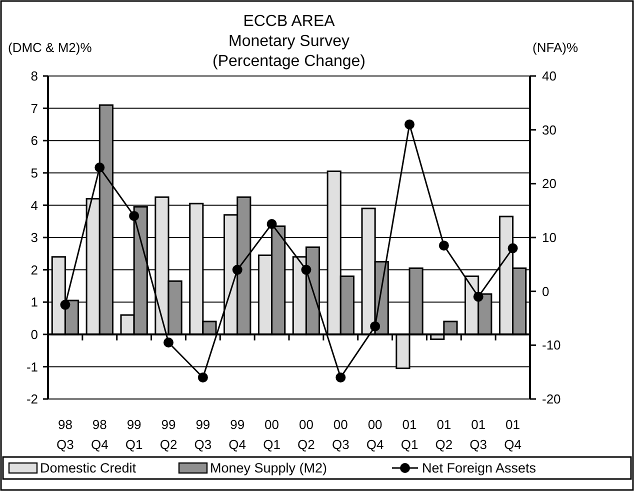 This screenshot has width=634, height=491. What do you see at coordinates (169, 434) in the screenshot?
I see `x-tick-label: 99 Q2` at bounding box center [169, 434].